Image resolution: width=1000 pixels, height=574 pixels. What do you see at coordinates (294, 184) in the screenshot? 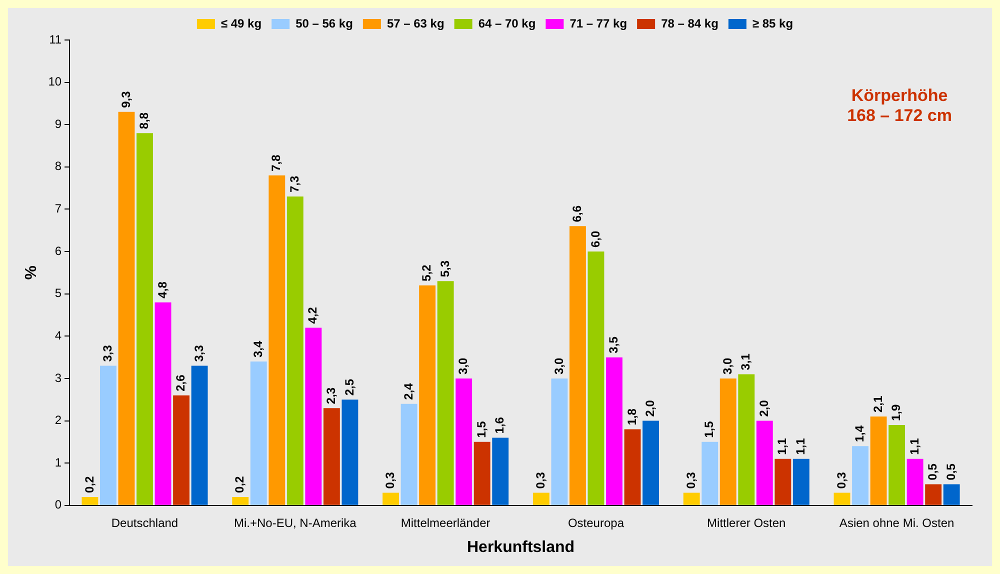
I see `data-label: 7,3` at bounding box center [294, 184].